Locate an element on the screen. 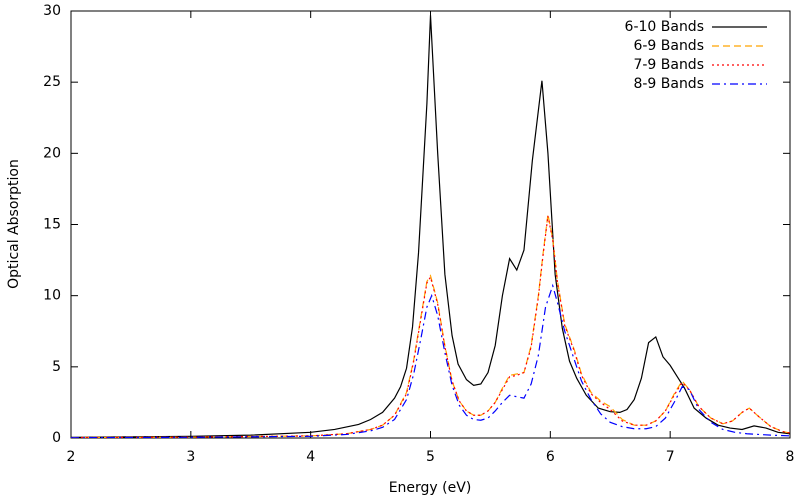  x-tick-label: 8 is located at coordinates (790, 457).